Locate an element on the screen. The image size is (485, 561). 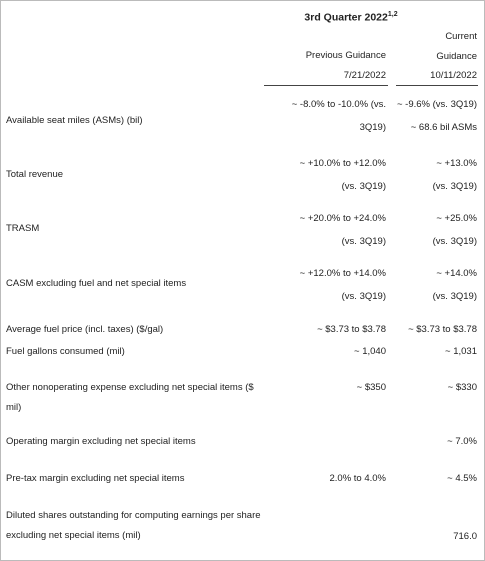
current-value: ~ -9.6% (vs. 3Q19) is located at coordinates (437, 104).